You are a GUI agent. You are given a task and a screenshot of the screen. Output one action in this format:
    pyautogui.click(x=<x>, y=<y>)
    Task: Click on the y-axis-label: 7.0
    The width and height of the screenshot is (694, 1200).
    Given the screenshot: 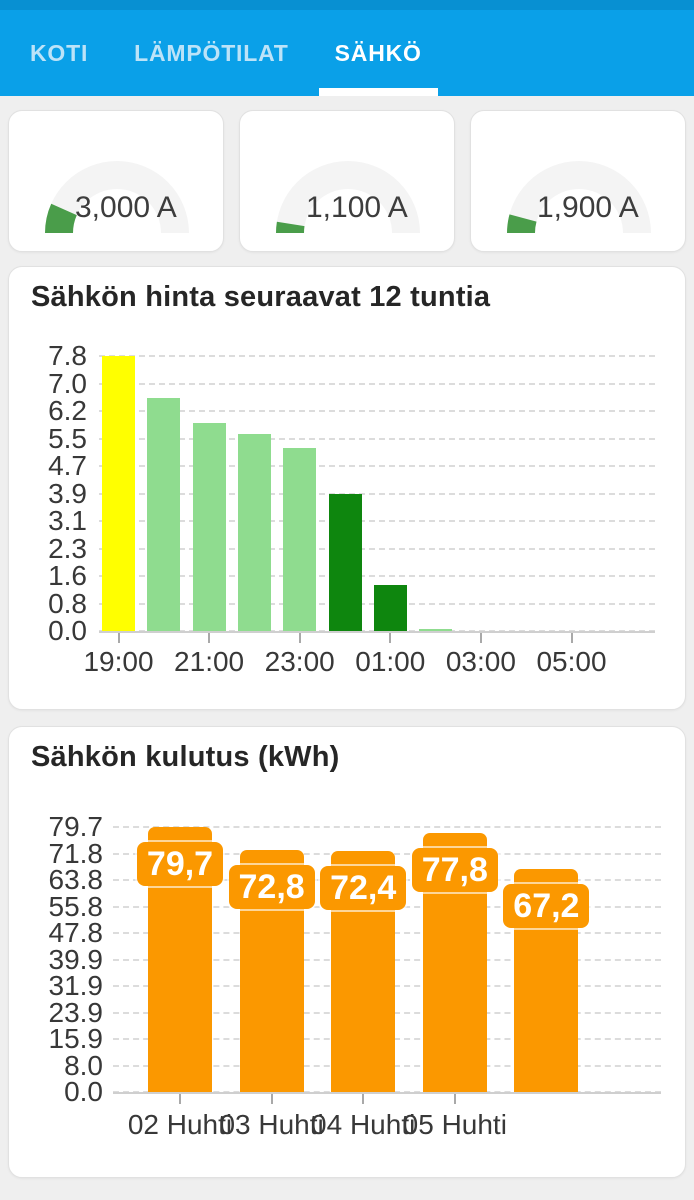 What is the action you would take?
    pyautogui.click(x=67, y=383)
    